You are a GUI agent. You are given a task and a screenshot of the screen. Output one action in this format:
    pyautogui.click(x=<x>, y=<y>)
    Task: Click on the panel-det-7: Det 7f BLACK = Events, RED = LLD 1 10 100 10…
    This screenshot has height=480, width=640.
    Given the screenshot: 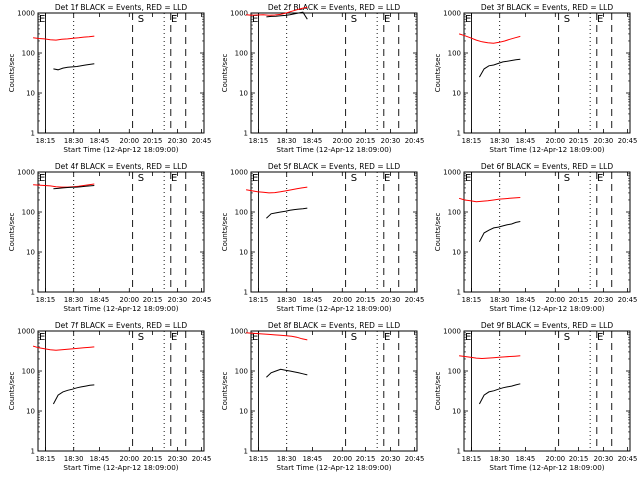 What is the action you would take?
    pyautogui.click(x=109, y=396)
    